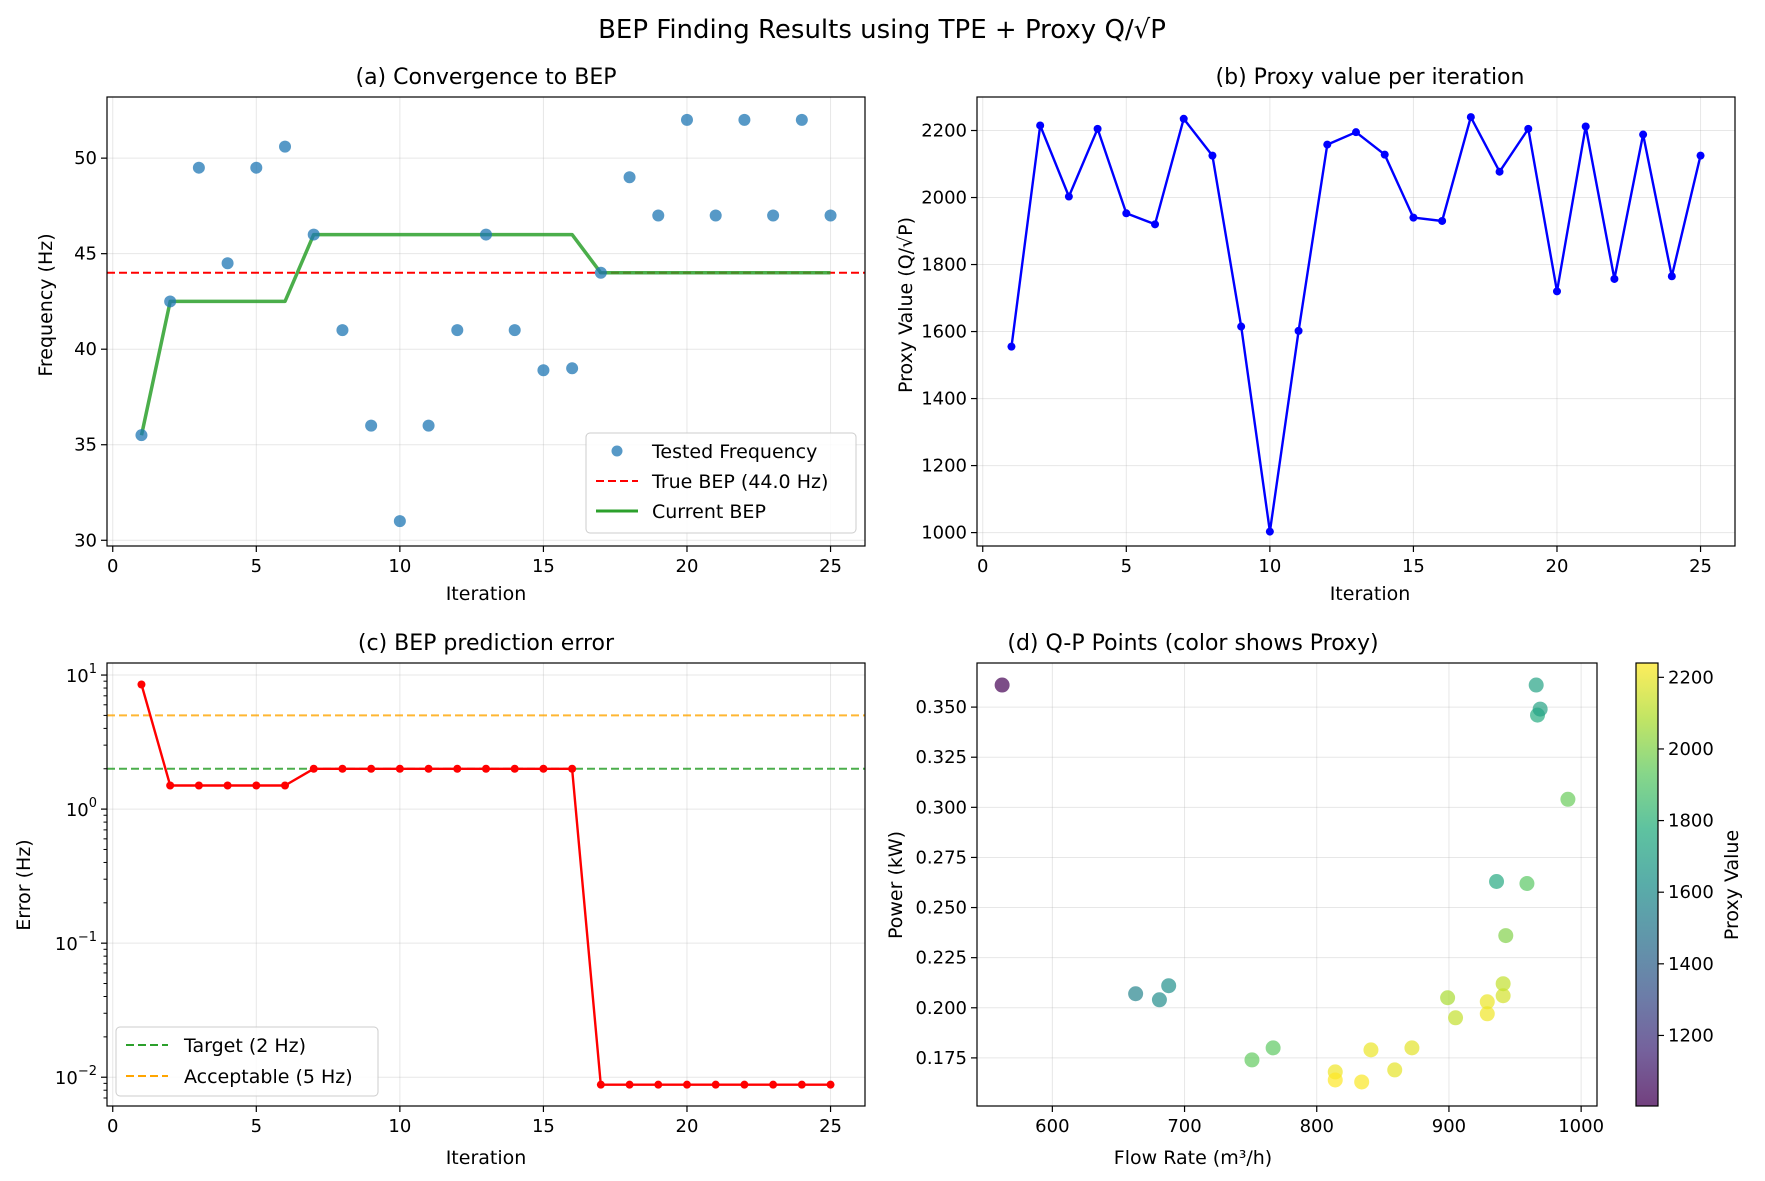 This screenshot has height=1181, width=1765. Describe the element at coordinates (85, 540) in the screenshot. I see `panel-a-ytick-label: 30` at that location.